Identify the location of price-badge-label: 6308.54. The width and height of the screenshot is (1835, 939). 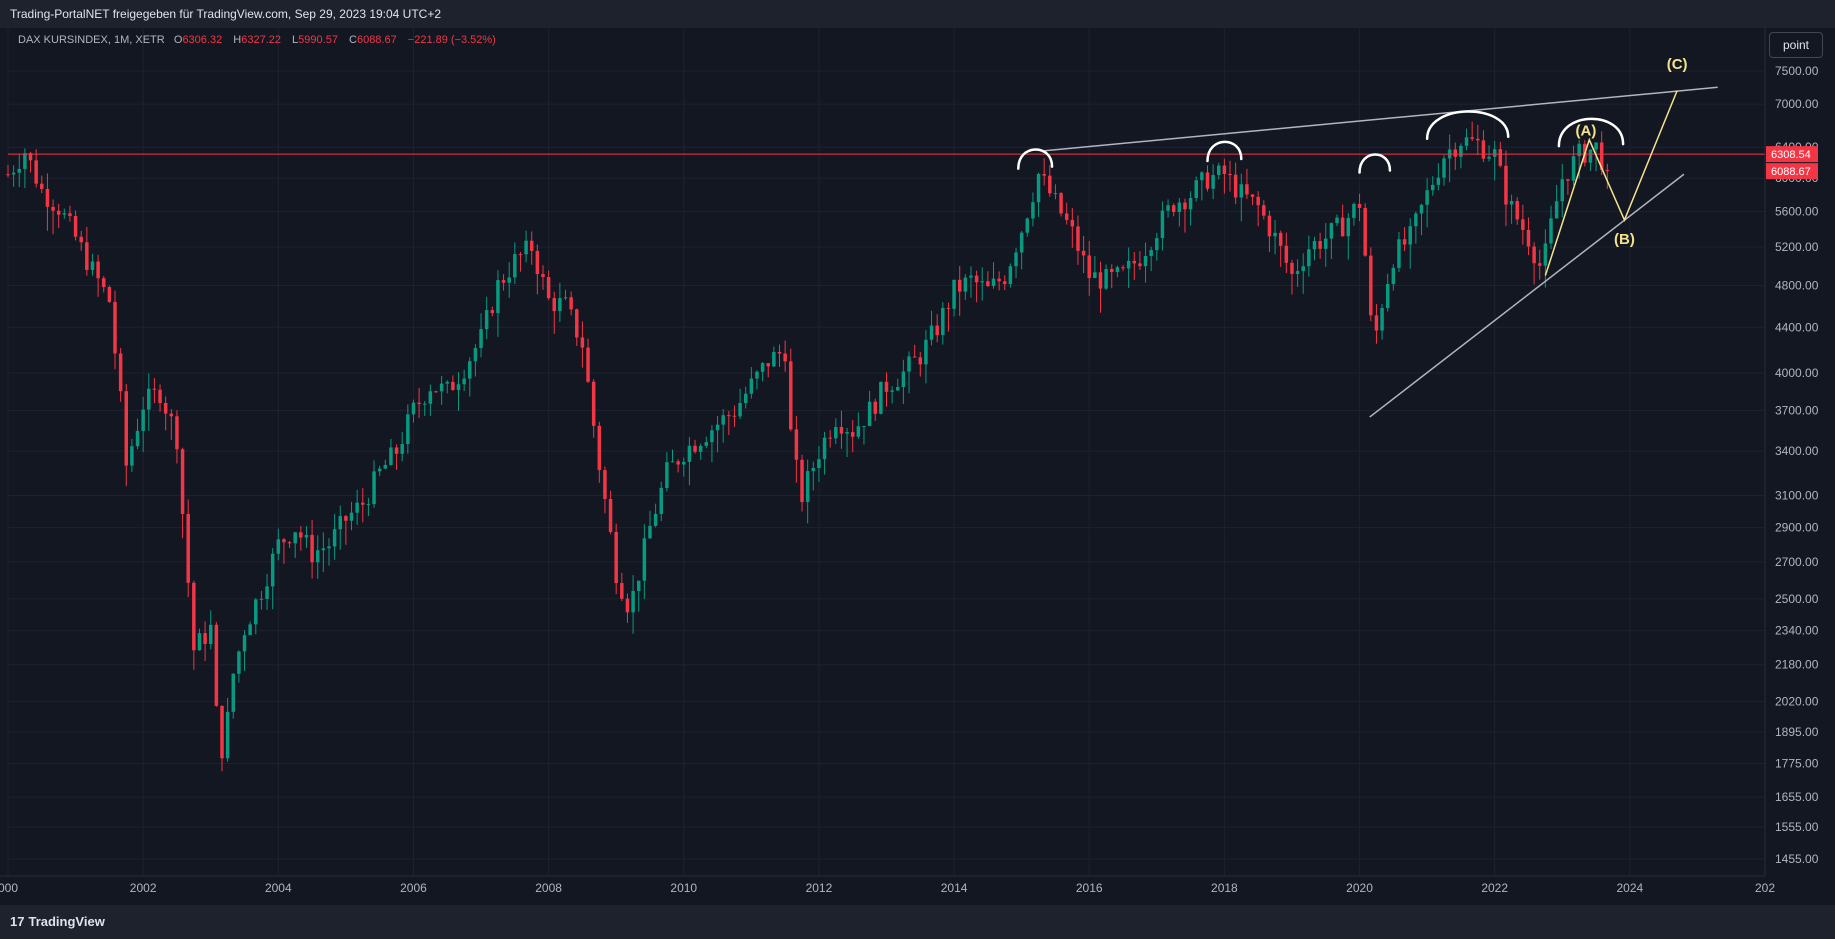
(1791, 155).